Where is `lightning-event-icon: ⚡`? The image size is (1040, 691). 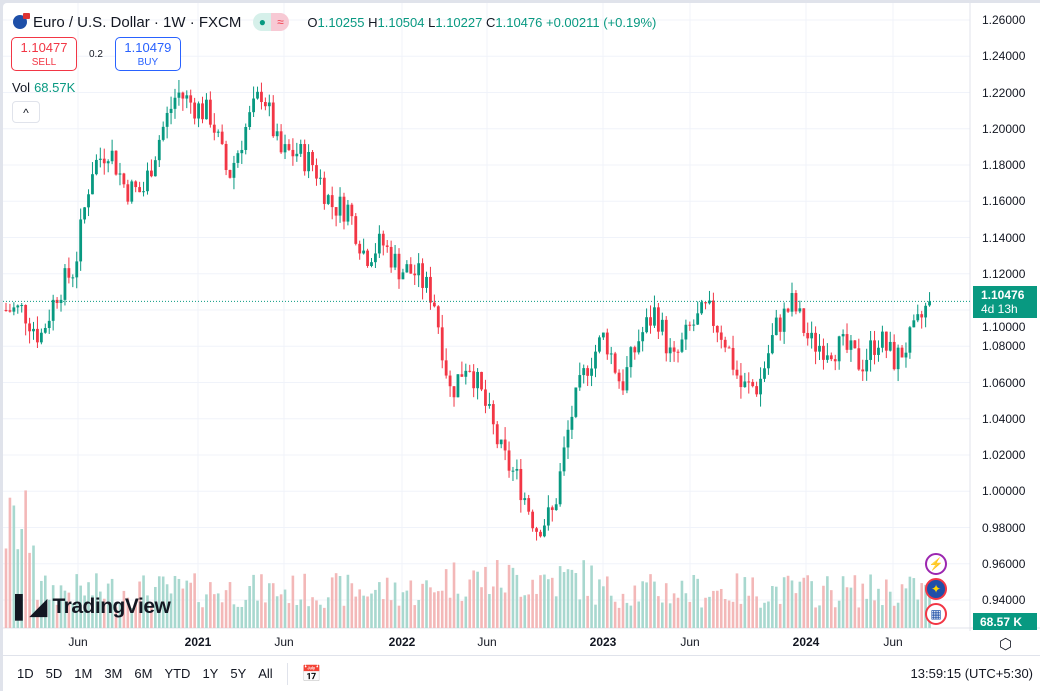 lightning-event-icon: ⚡ is located at coordinates (936, 564).